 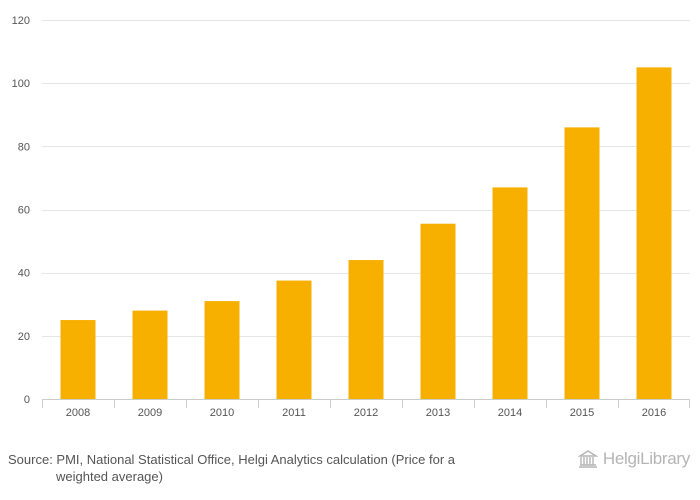 What do you see at coordinates (78, 359) in the screenshot?
I see `bar-2008` at bounding box center [78, 359].